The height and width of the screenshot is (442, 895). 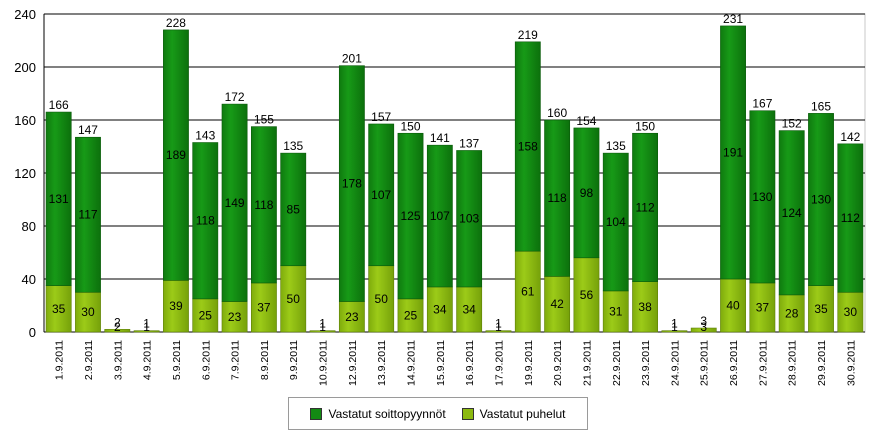 What do you see at coordinates (148, 360) in the screenshot?
I see `x-tick-label: 4.9.2011` at bounding box center [148, 360].